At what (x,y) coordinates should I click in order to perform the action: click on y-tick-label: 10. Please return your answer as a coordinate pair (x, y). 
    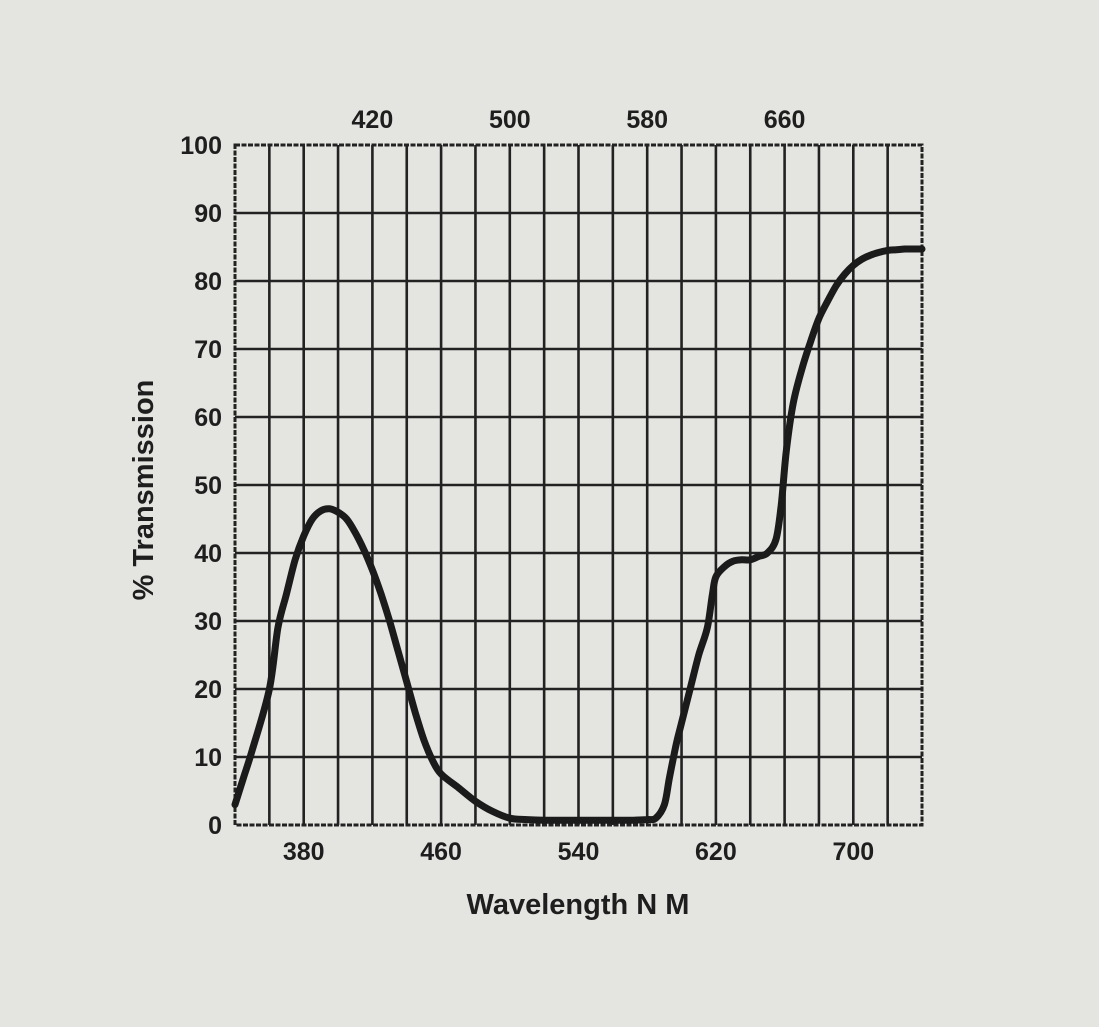
    Looking at the image, I should click on (208, 758).